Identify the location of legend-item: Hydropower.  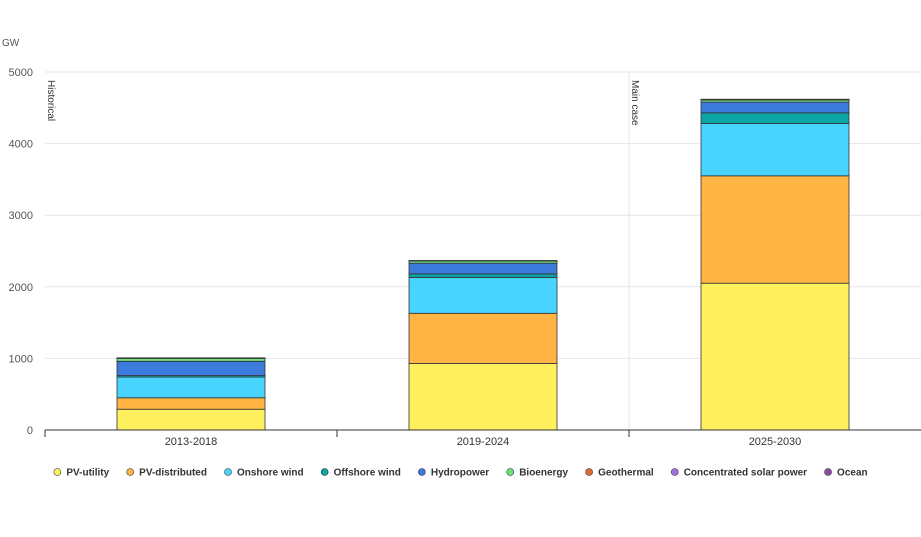
(453, 473).